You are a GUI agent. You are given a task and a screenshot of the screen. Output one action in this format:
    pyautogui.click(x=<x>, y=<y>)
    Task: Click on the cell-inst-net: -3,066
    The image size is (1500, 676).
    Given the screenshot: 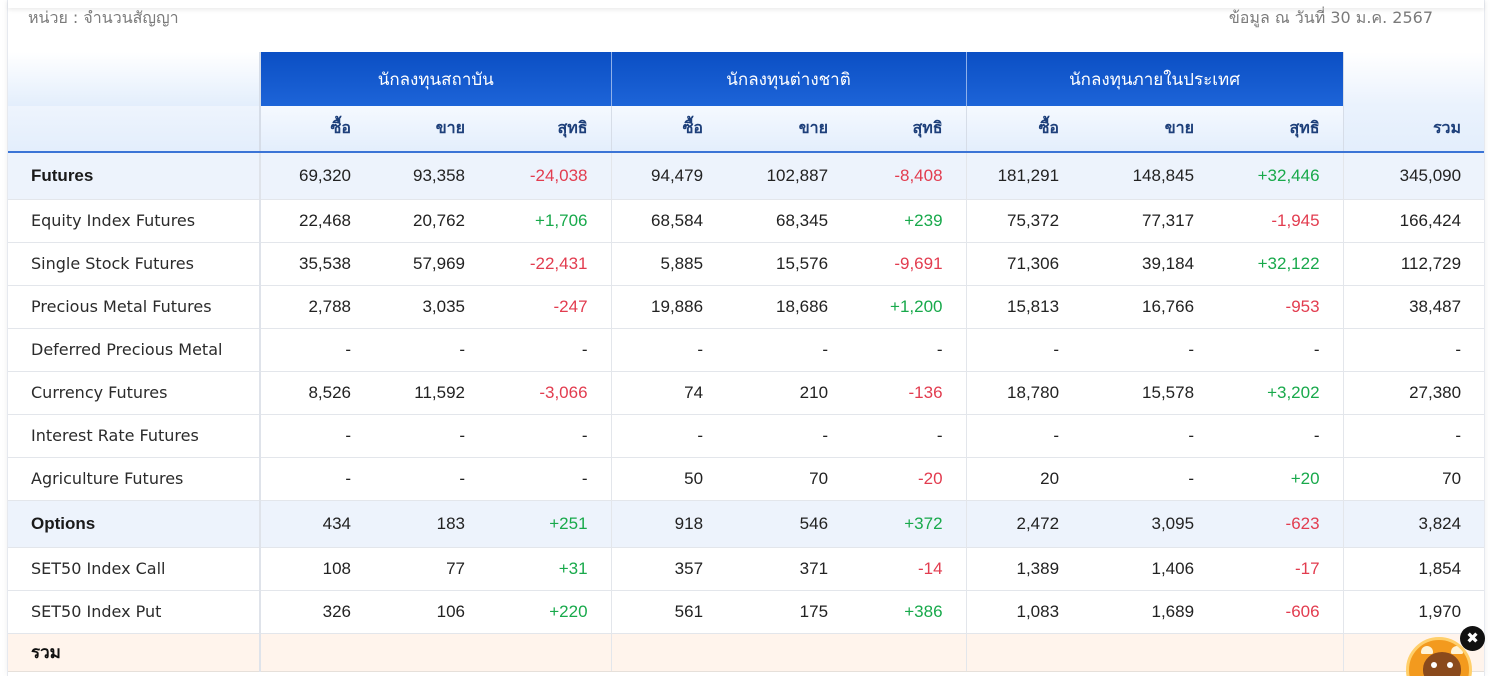 What is the action you would take?
    pyautogui.click(x=550, y=393)
    